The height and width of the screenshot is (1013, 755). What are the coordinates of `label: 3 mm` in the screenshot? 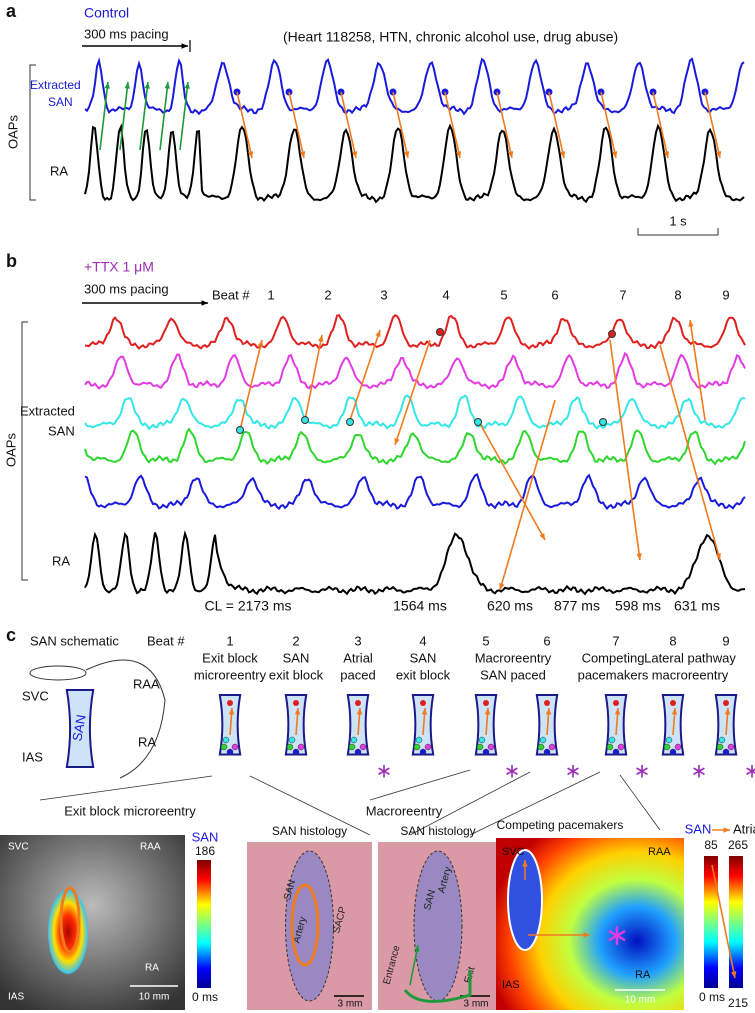 It's located at (350, 1004).